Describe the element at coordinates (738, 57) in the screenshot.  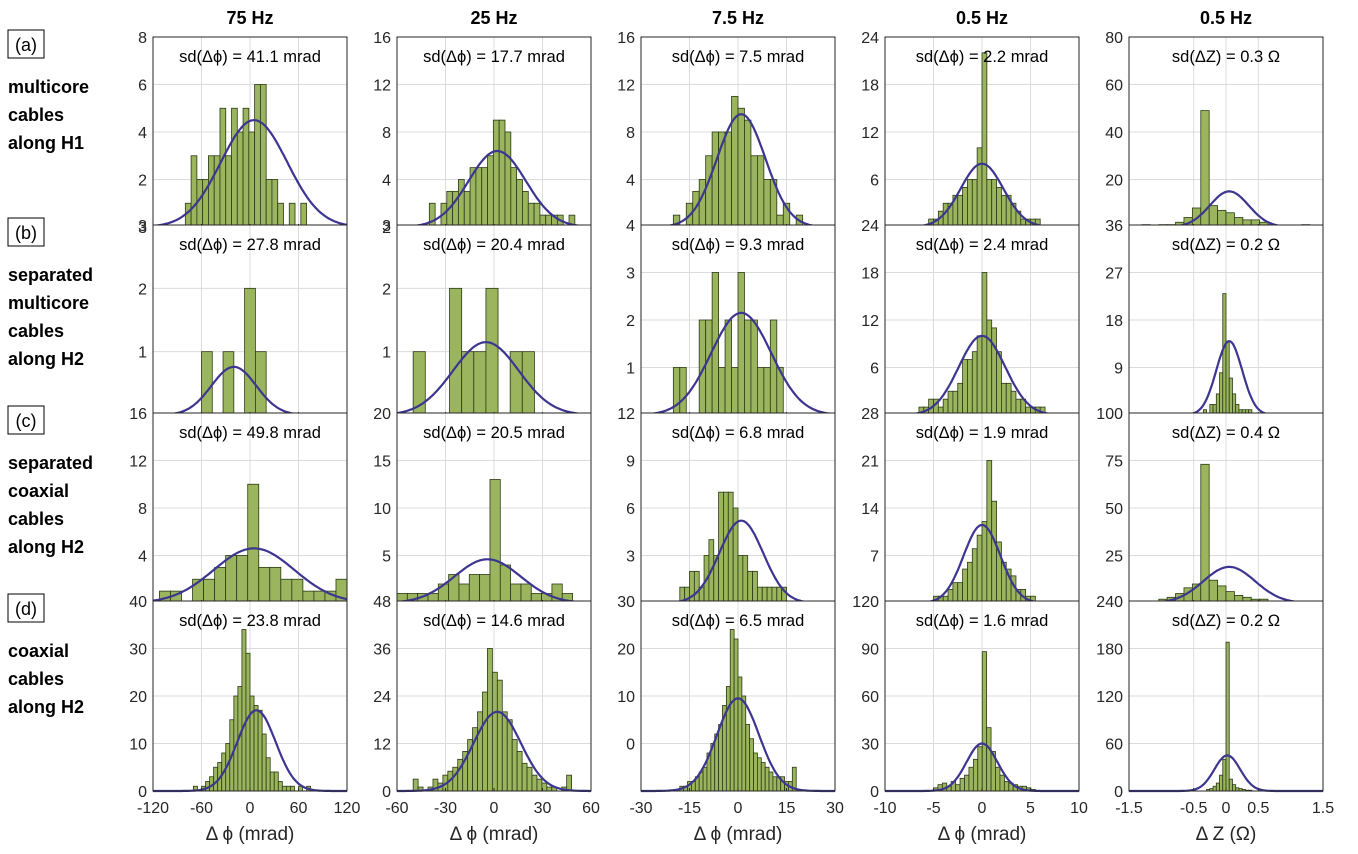
I see `sd-annotation: sd(Δϕ) = 7.5 mrad` at that location.